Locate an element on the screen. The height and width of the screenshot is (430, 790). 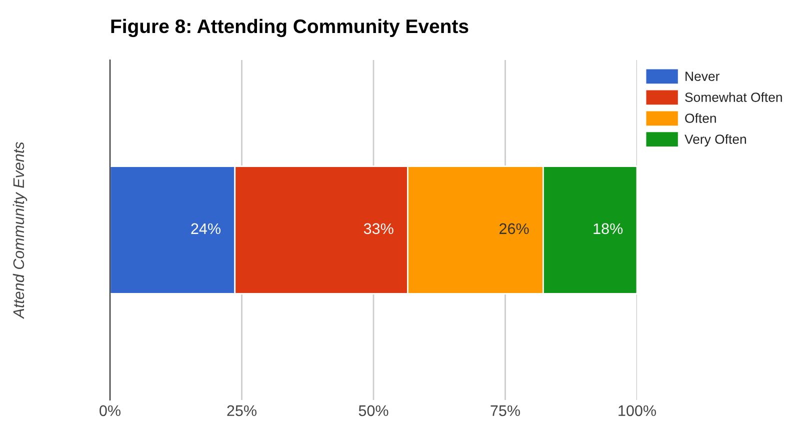
legend-label: Never is located at coordinates (703, 76).